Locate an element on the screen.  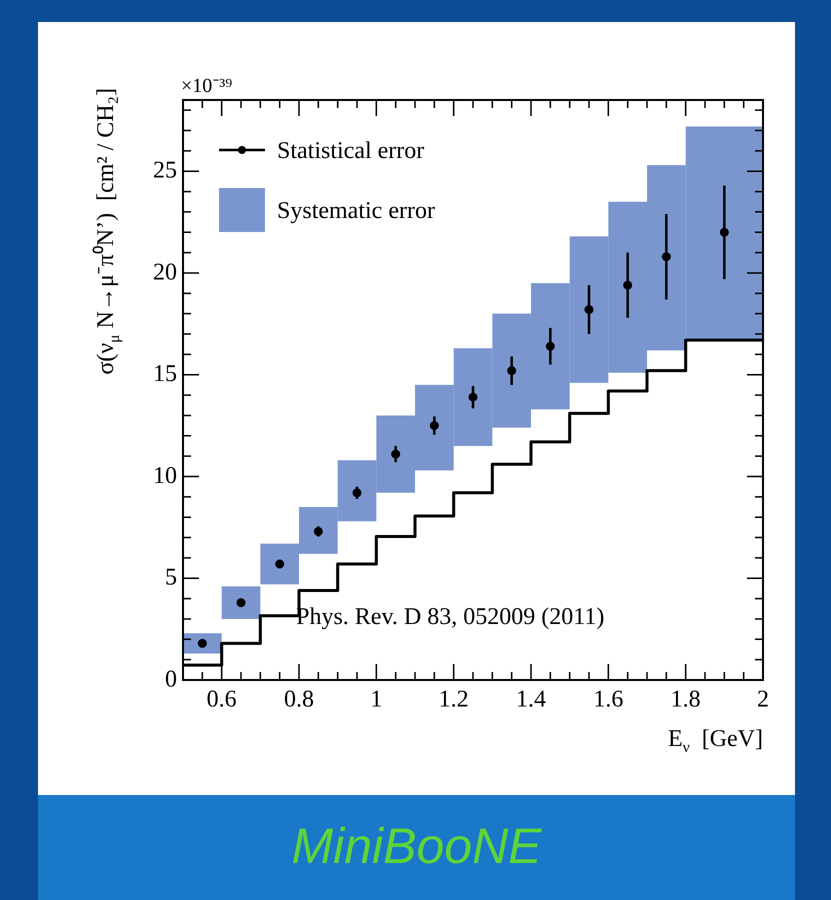
y-tick-label: 15 is located at coordinates (165, 374).